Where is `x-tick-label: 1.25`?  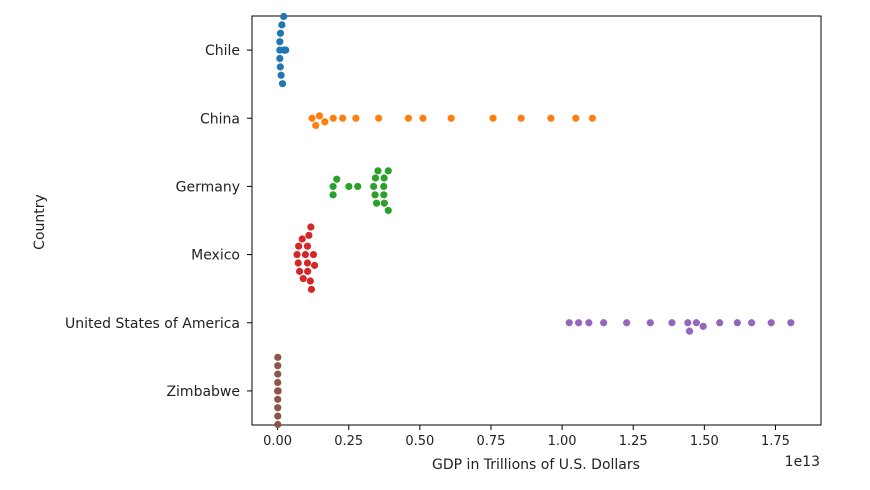 x-tick-label: 1.25 is located at coordinates (633, 441).